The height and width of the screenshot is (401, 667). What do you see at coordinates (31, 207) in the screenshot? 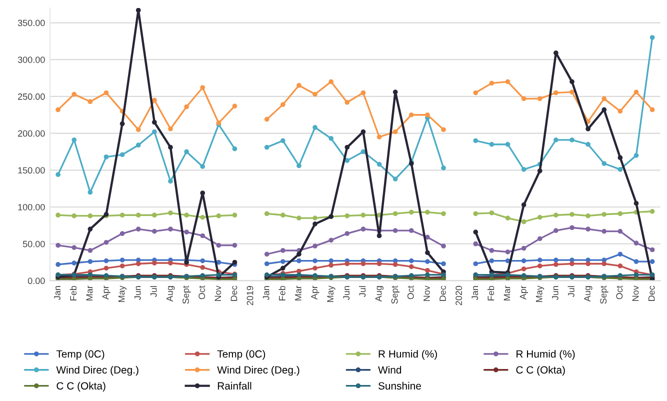
I see `y-tick-label: 100.00` at bounding box center [31, 207].